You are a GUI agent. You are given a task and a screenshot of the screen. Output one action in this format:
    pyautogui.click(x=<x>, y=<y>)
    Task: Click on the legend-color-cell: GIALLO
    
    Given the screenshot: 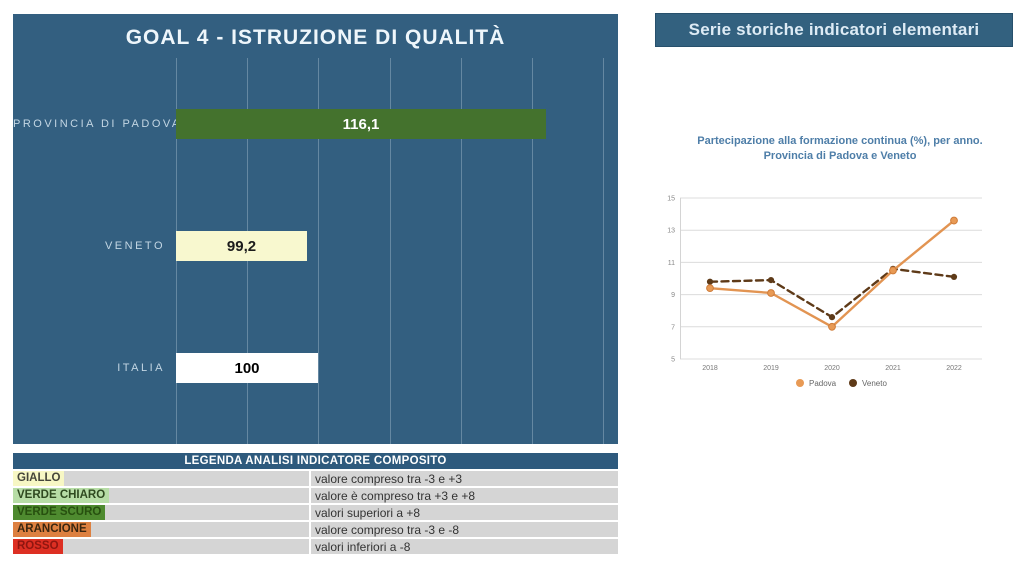 What is the action you would take?
    pyautogui.click(x=161, y=478)
    